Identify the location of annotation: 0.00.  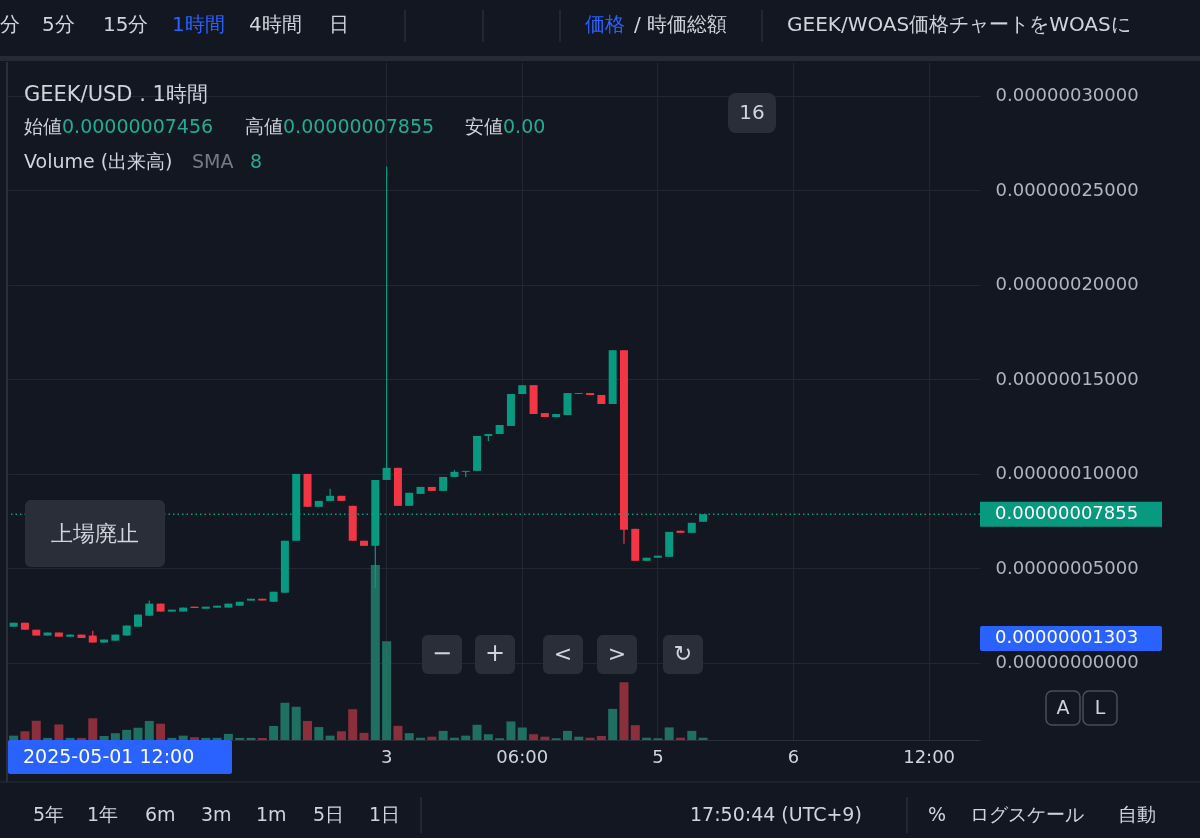
(524, 126).